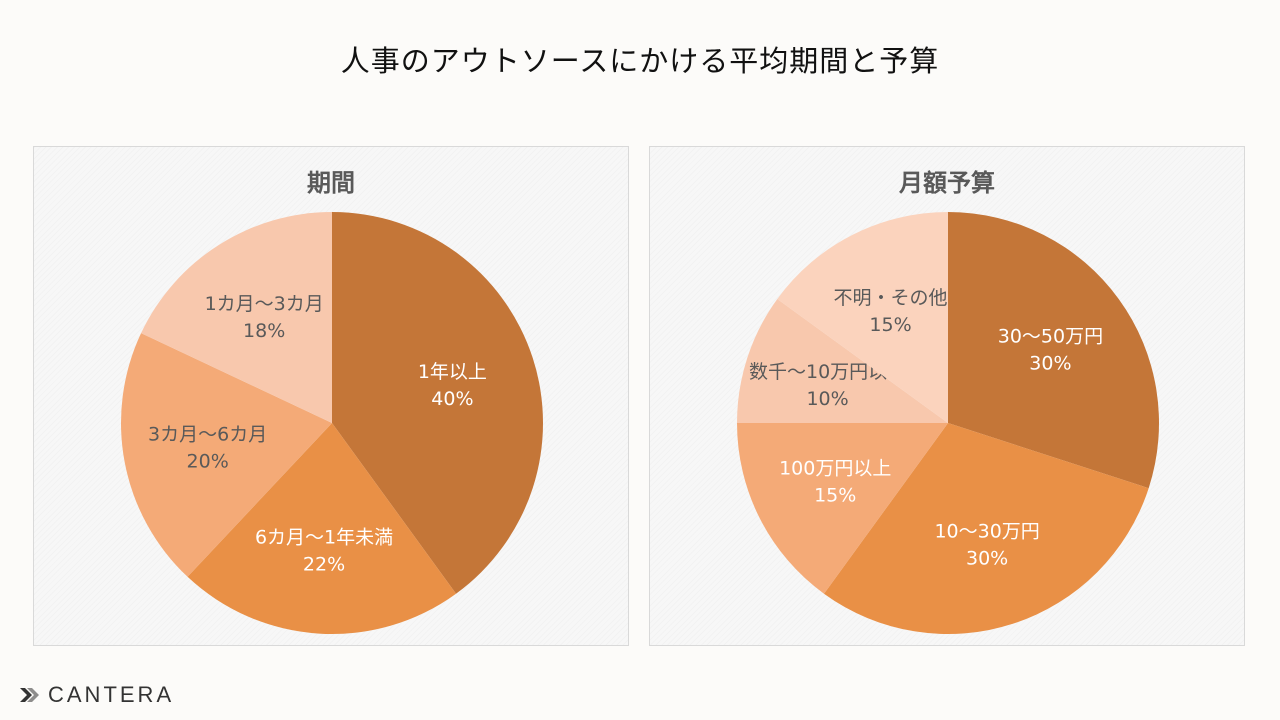  I want to click on slice-value-label: 10%, so click(827, 399).